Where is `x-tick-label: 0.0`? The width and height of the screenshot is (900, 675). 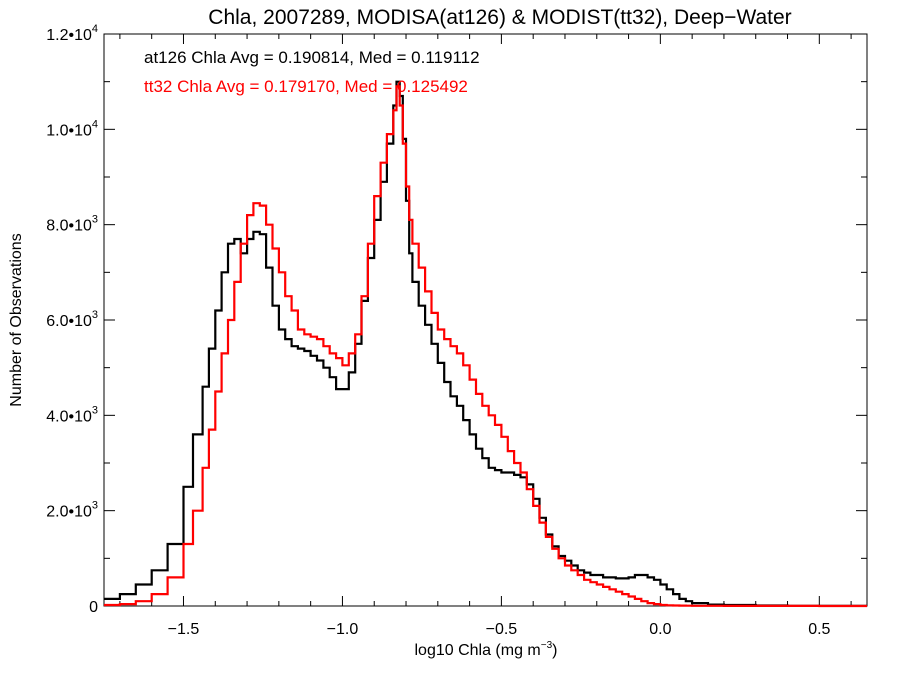
x-tick-label: 0.0 is located at coordinates (660, 629).